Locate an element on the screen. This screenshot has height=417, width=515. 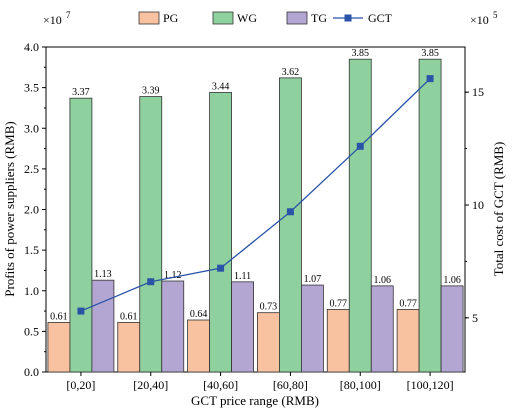
x-axis-label: GCT price range (RMB) is located at coordinates (255, 400).